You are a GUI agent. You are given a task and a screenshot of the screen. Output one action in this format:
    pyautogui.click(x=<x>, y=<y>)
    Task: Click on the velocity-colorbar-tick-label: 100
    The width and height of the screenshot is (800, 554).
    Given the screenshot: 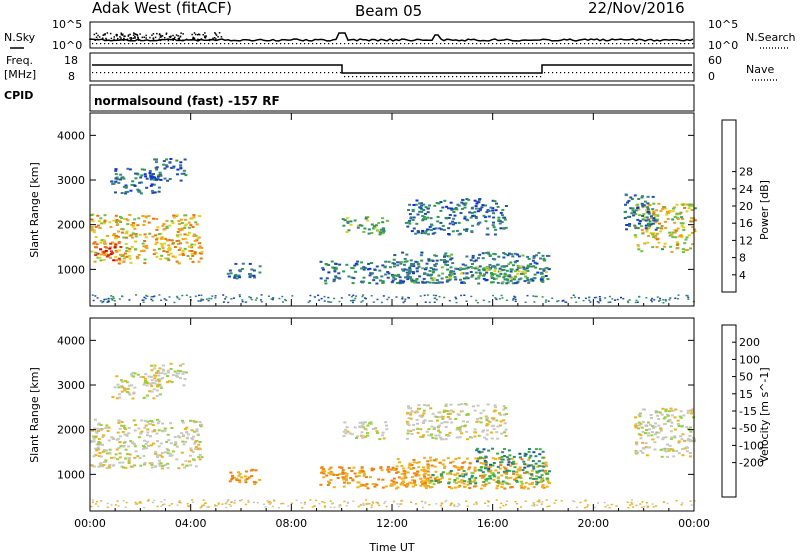 What is the action you would take?
    pyautogui.click(x=749, y=359)
    